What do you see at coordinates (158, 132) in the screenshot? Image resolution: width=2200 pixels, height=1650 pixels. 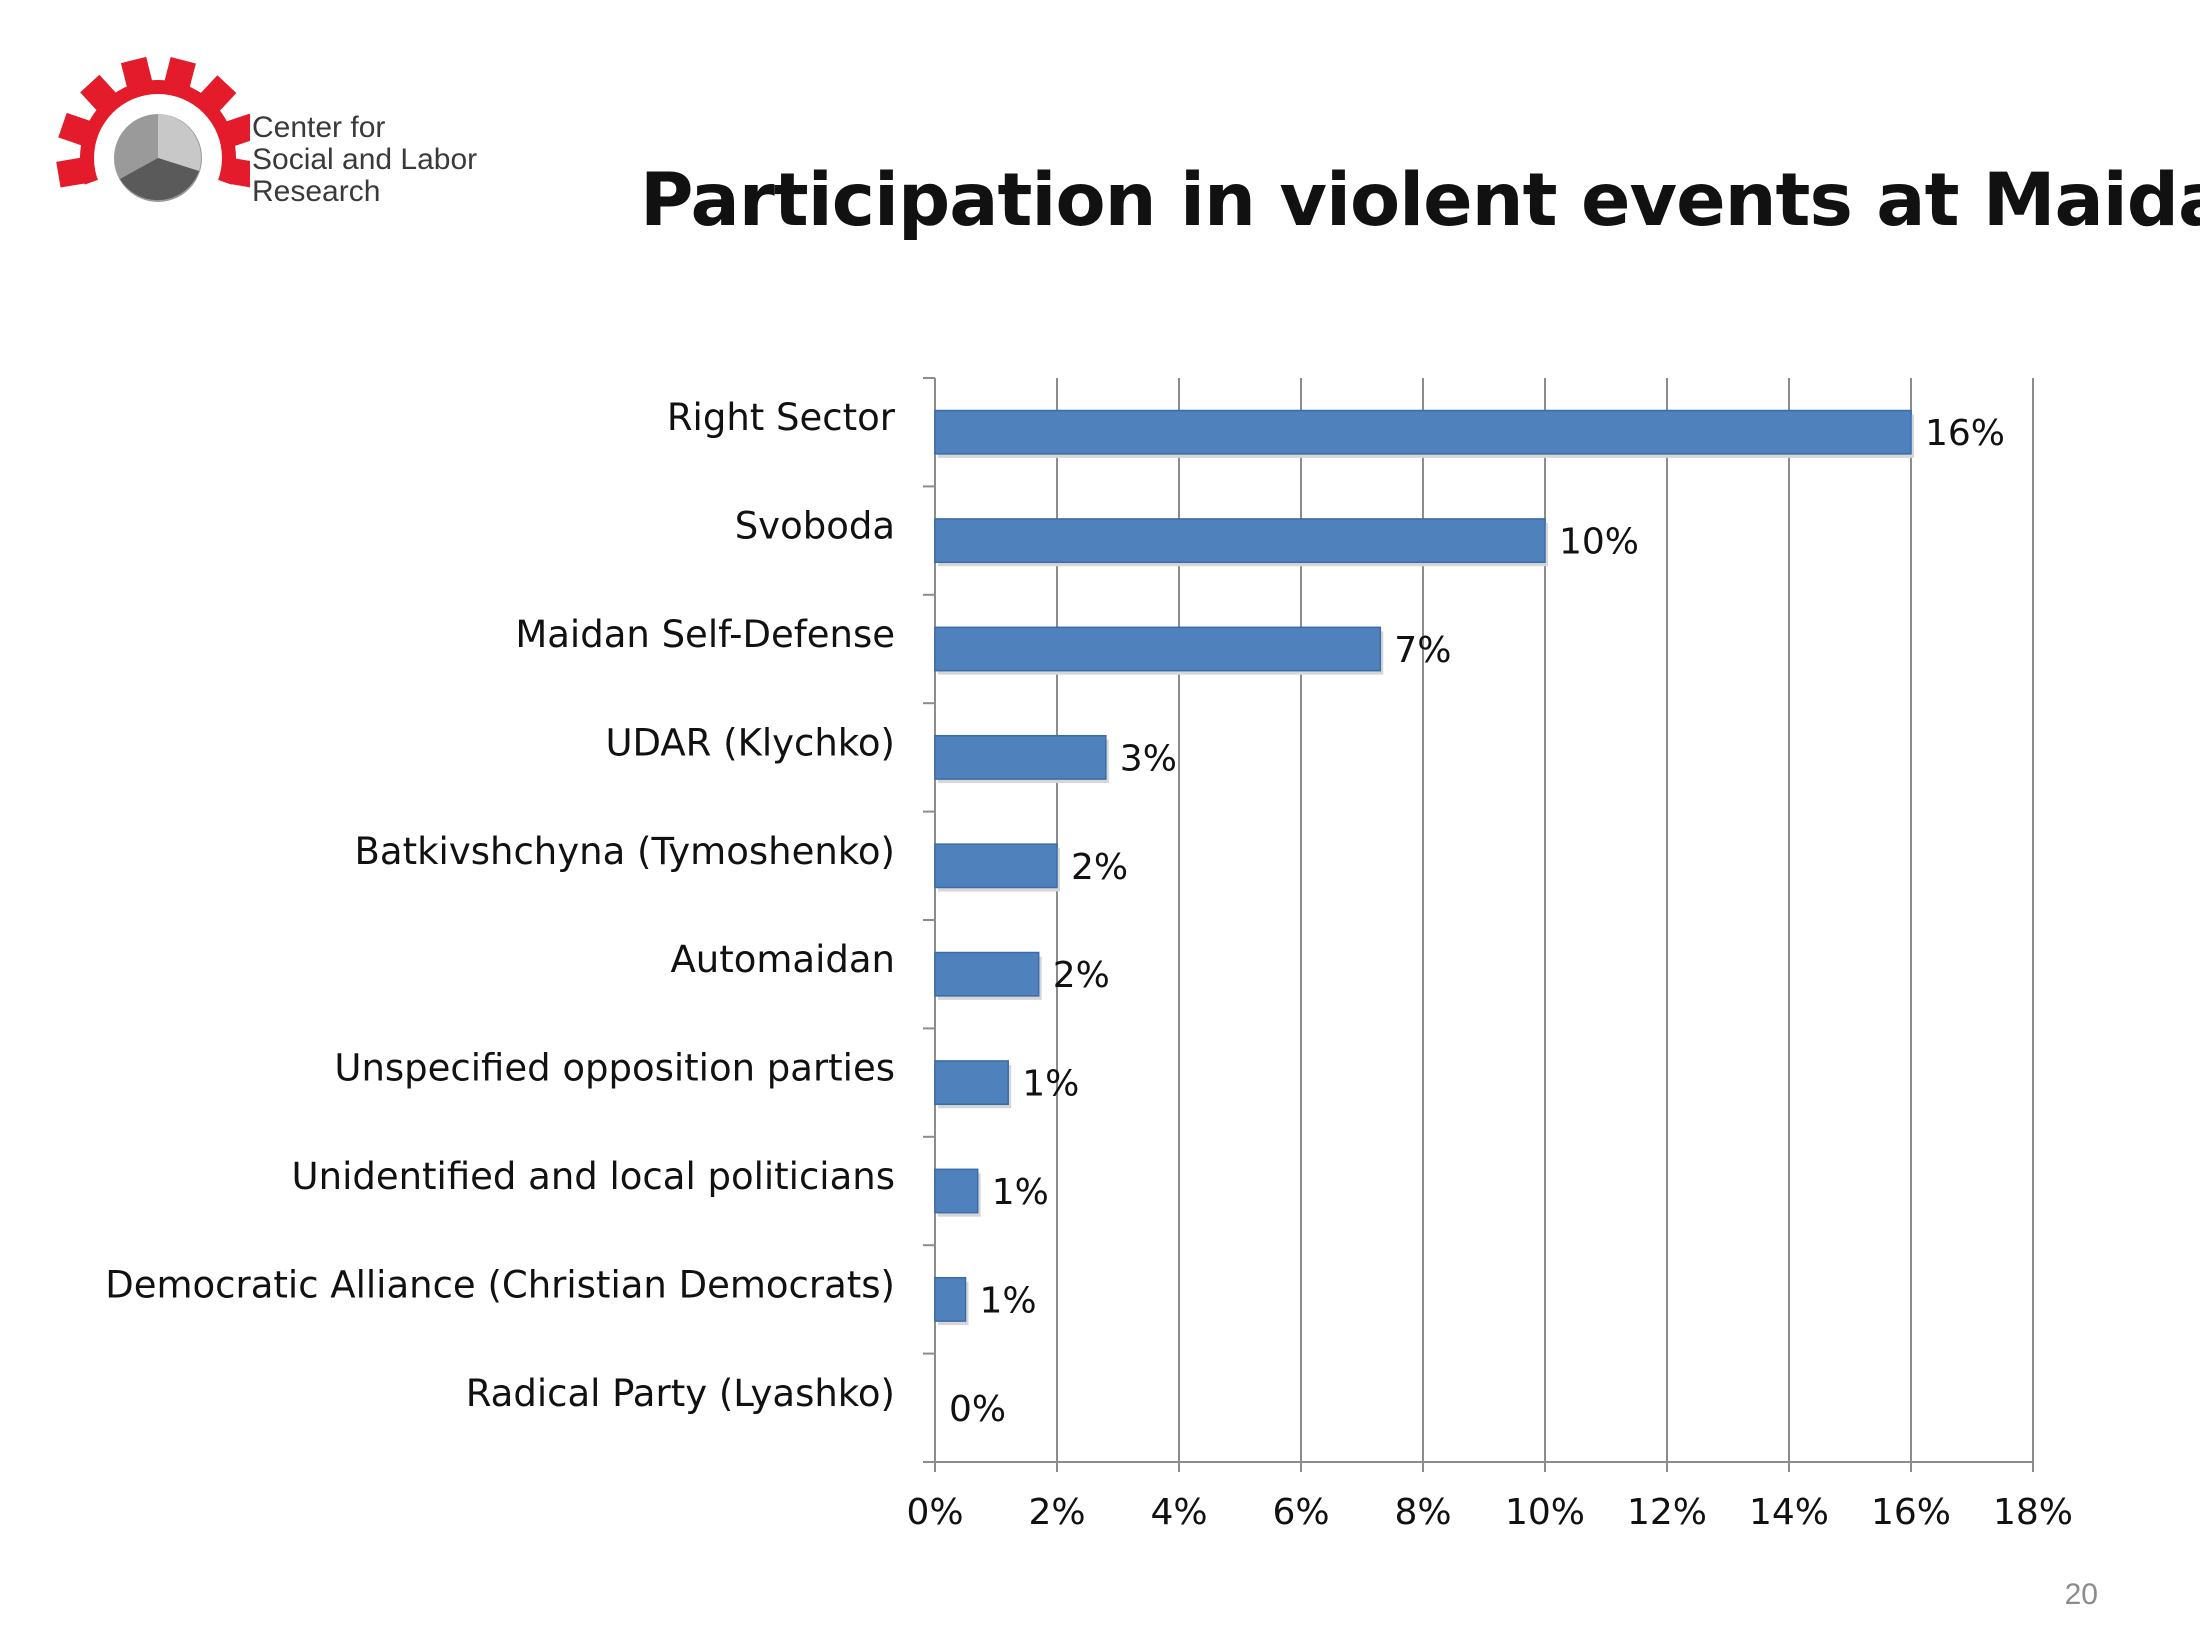 I see `gear-ring` at bounding box center [158, 132].